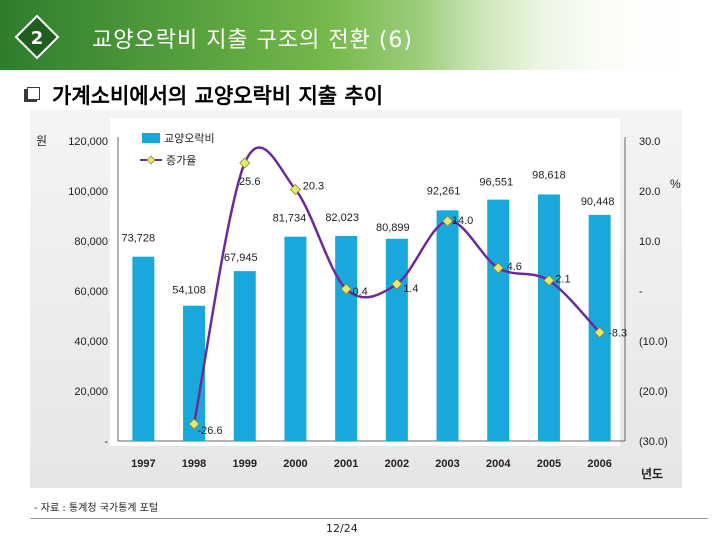  I want to click on title-band-shine, so click(570, 35).